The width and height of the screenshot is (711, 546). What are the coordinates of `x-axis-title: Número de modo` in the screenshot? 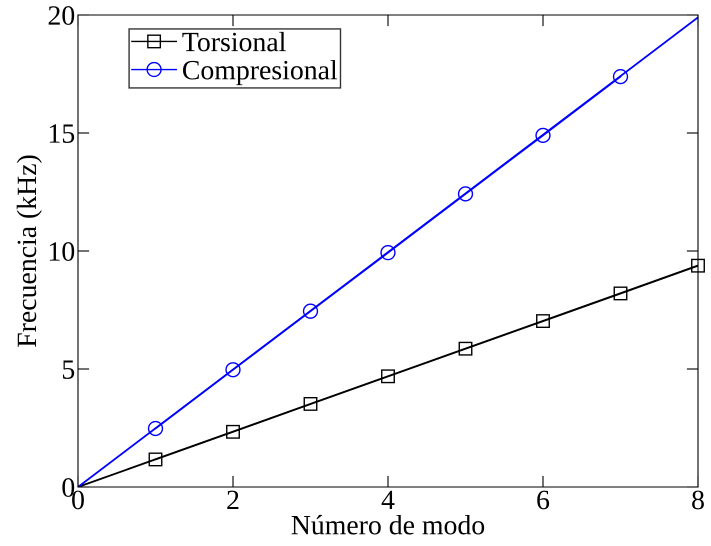 It's located at (388, 524).